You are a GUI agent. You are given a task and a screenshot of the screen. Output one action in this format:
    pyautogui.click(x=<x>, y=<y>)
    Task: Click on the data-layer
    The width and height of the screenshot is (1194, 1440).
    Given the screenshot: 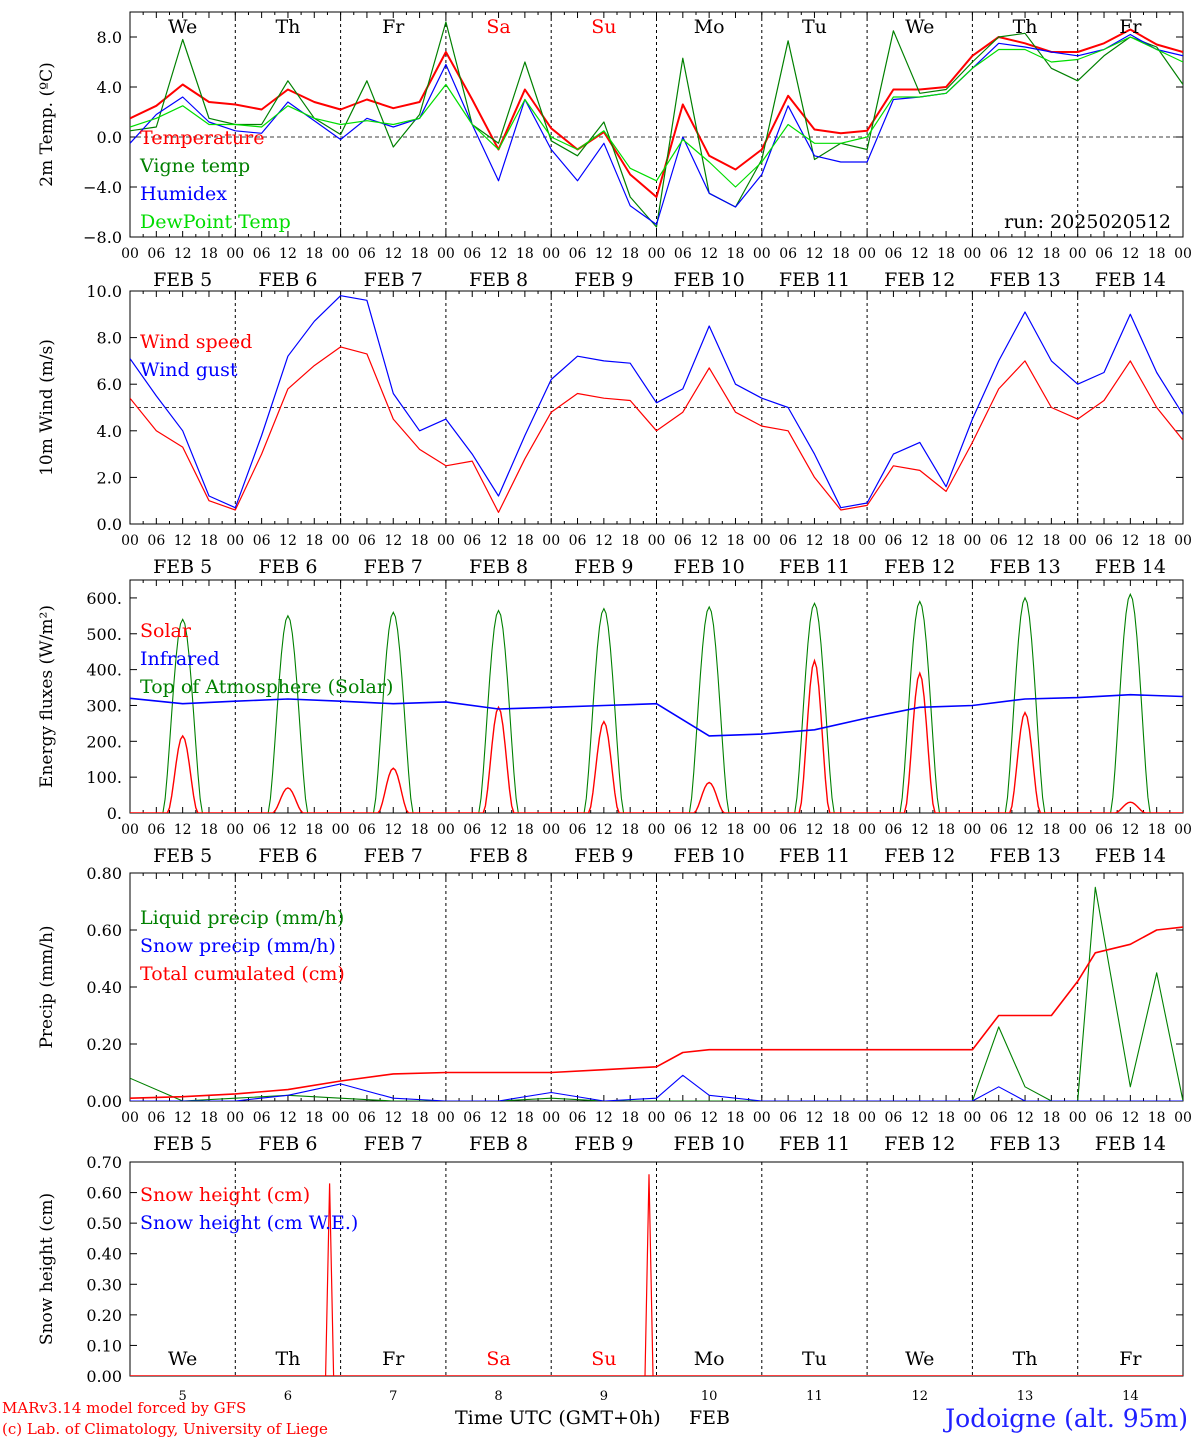 What is the action you would take?
    pyautogui.click(x=656, y=993)
    